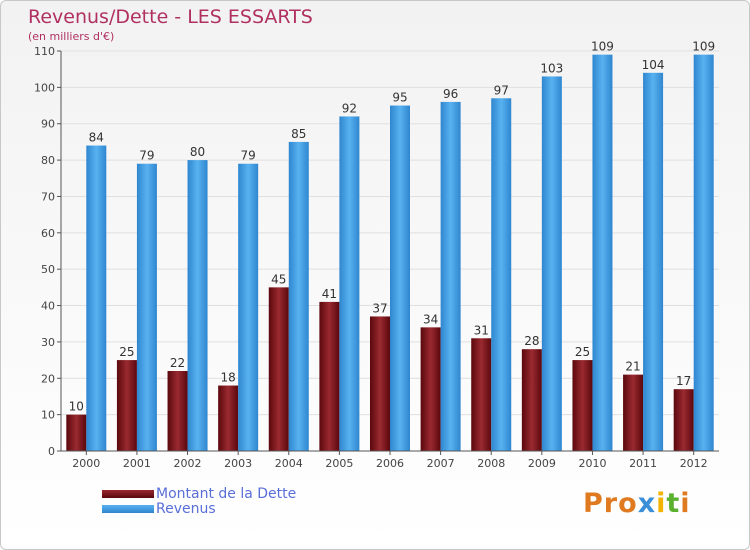 The height and width of the screenshot is (550, 750). Describe the element at coordinates (48, 196) in the screenshot. I see `y-tick-label: 70` at that location.